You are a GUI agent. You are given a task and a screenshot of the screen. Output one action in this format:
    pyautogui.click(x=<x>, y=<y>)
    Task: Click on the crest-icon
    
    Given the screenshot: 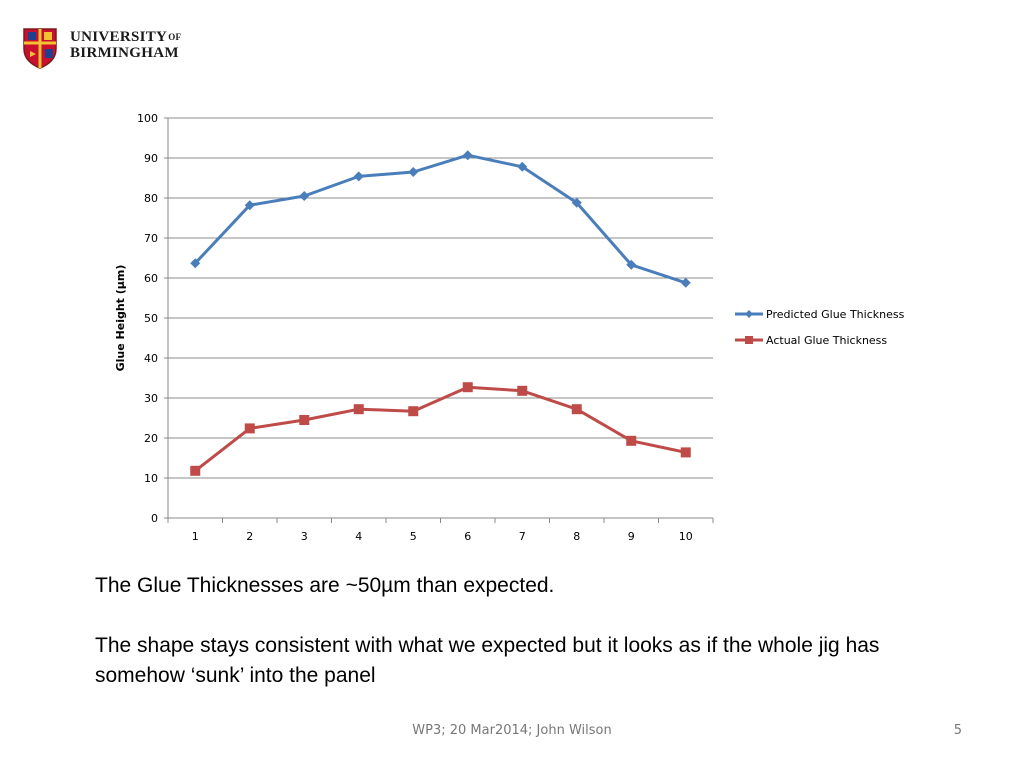 What is the action you would take?
    pyautogui.click(x=40, y=48)
    